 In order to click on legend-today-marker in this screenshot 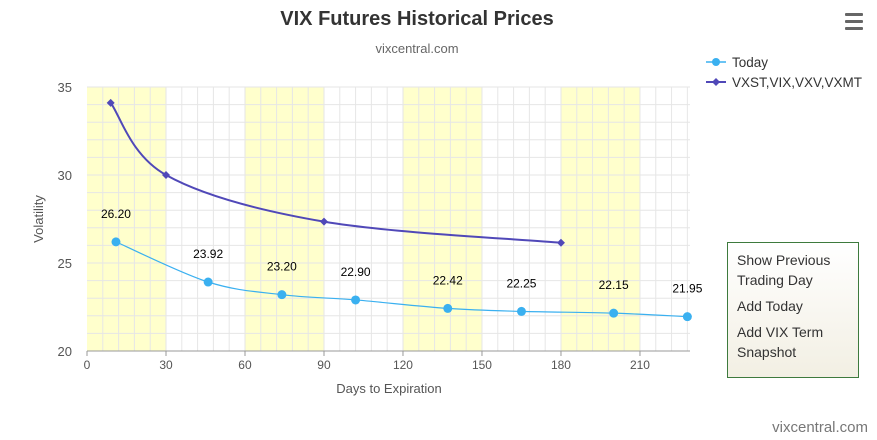, I will do `click(716, 62)`.